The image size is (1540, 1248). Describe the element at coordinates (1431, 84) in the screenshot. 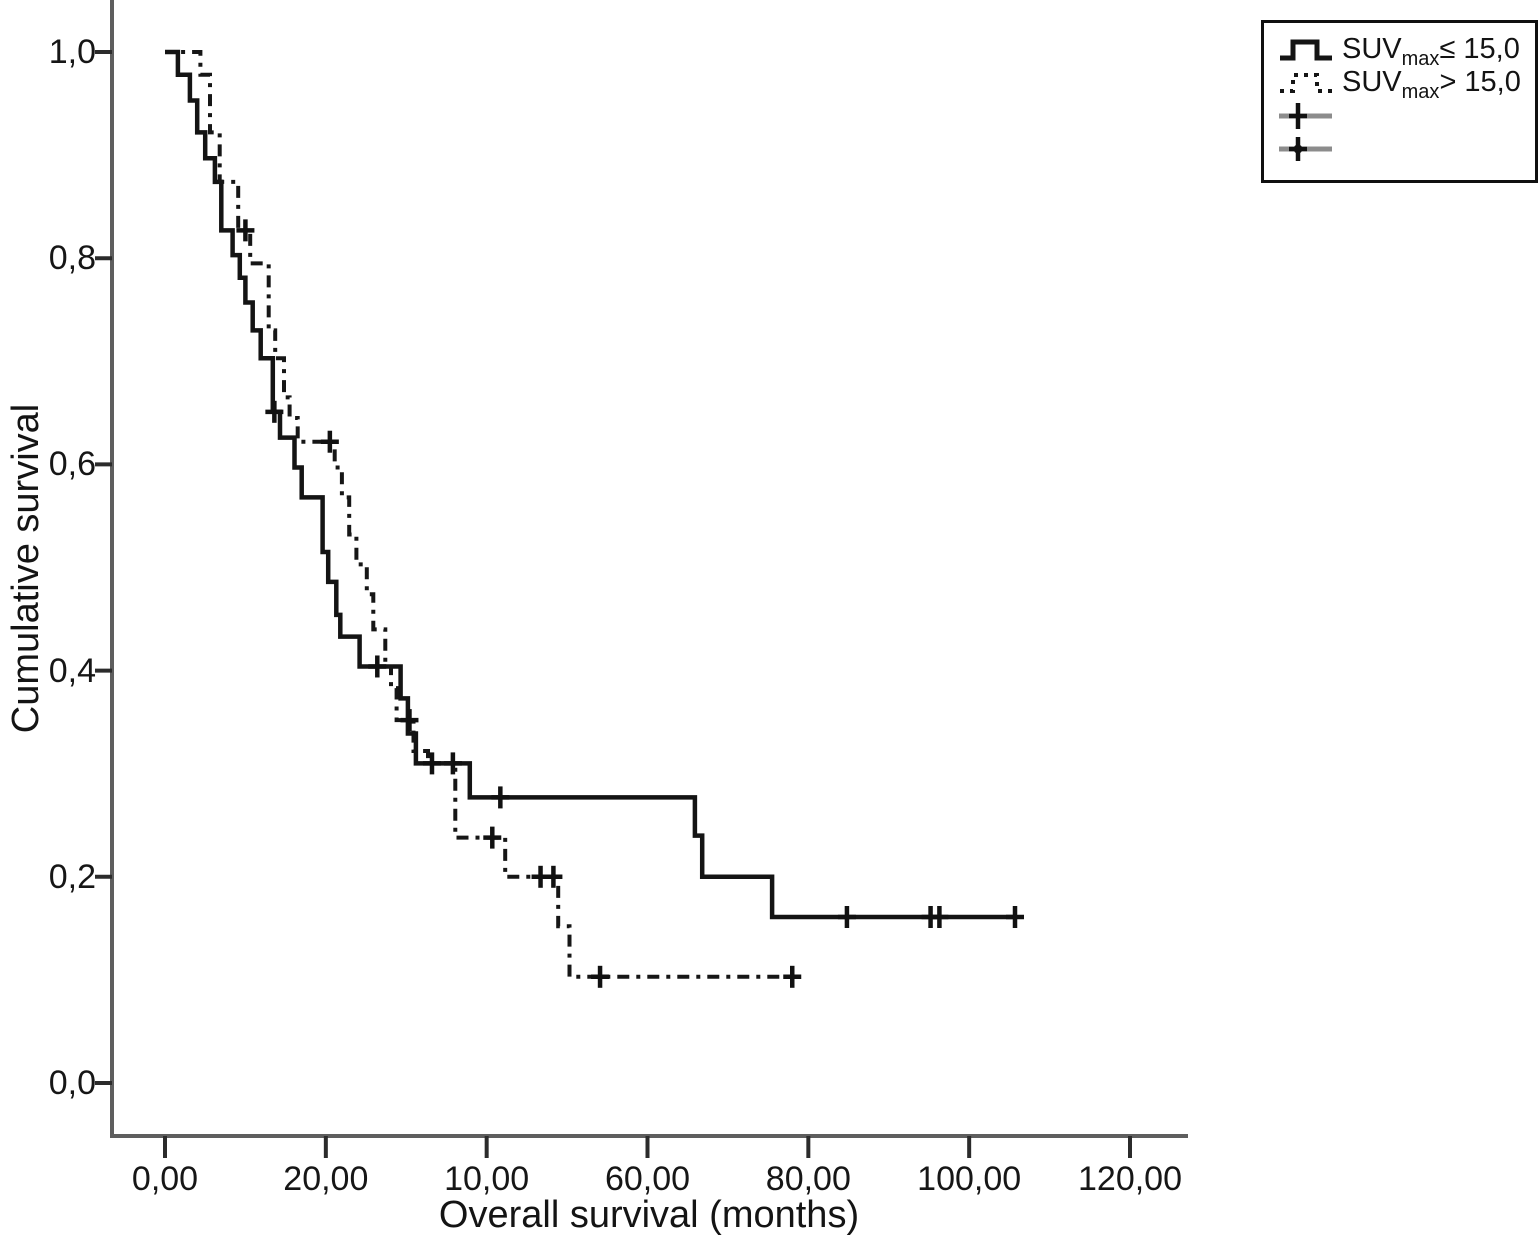

I see `legend-label: SUVmax> 15,0` at that location.